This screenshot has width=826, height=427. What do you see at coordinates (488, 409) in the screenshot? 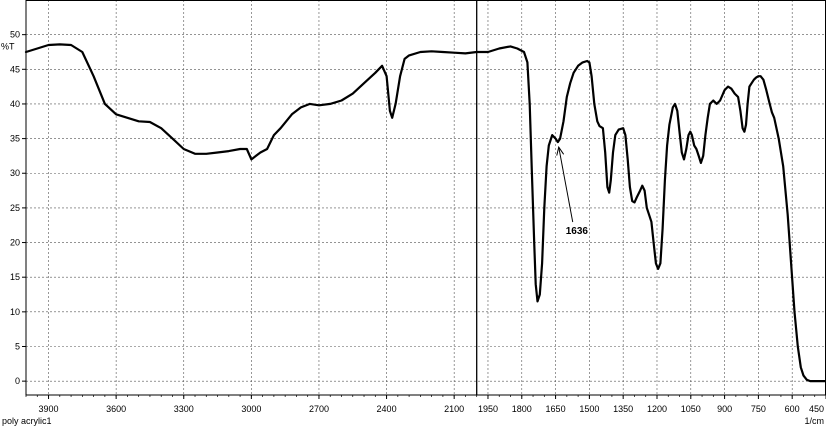
I see `x-tick-label: 1950` at bounding box center [488, 409].